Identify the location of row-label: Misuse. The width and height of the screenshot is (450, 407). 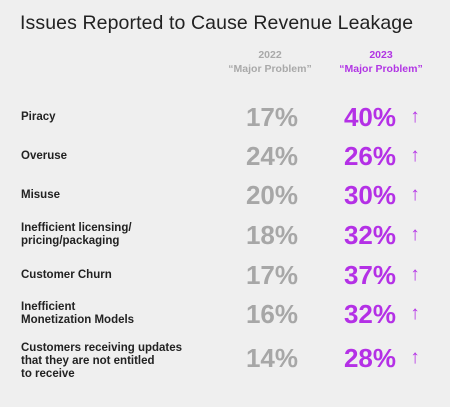
(40, 194).